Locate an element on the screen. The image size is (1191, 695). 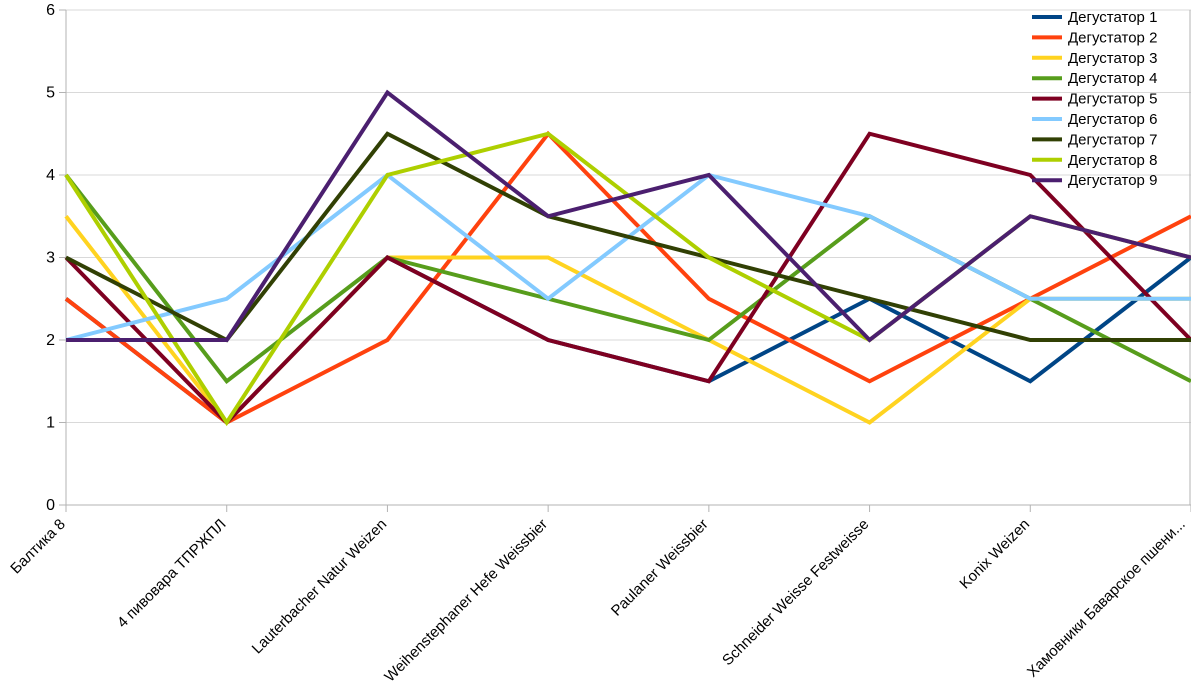
y-axis-tick-label: 1 is located at coordinates (50, 423).